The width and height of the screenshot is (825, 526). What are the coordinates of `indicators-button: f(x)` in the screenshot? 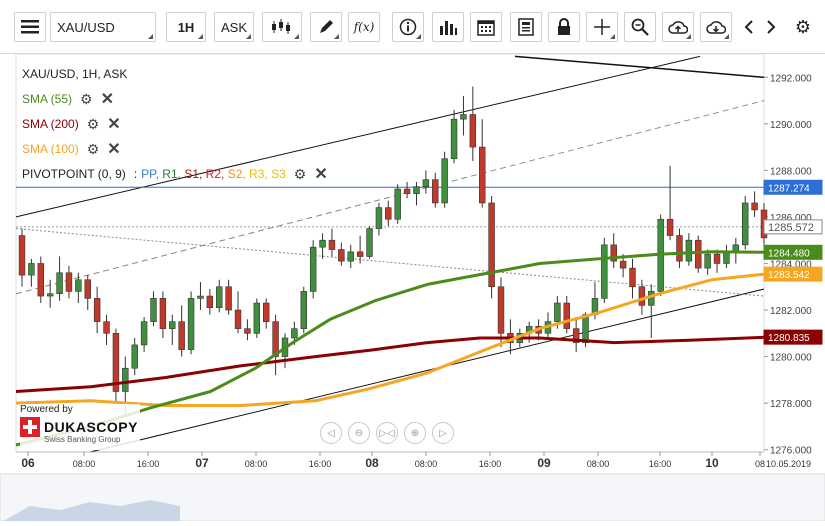 It's located at (364, 27).